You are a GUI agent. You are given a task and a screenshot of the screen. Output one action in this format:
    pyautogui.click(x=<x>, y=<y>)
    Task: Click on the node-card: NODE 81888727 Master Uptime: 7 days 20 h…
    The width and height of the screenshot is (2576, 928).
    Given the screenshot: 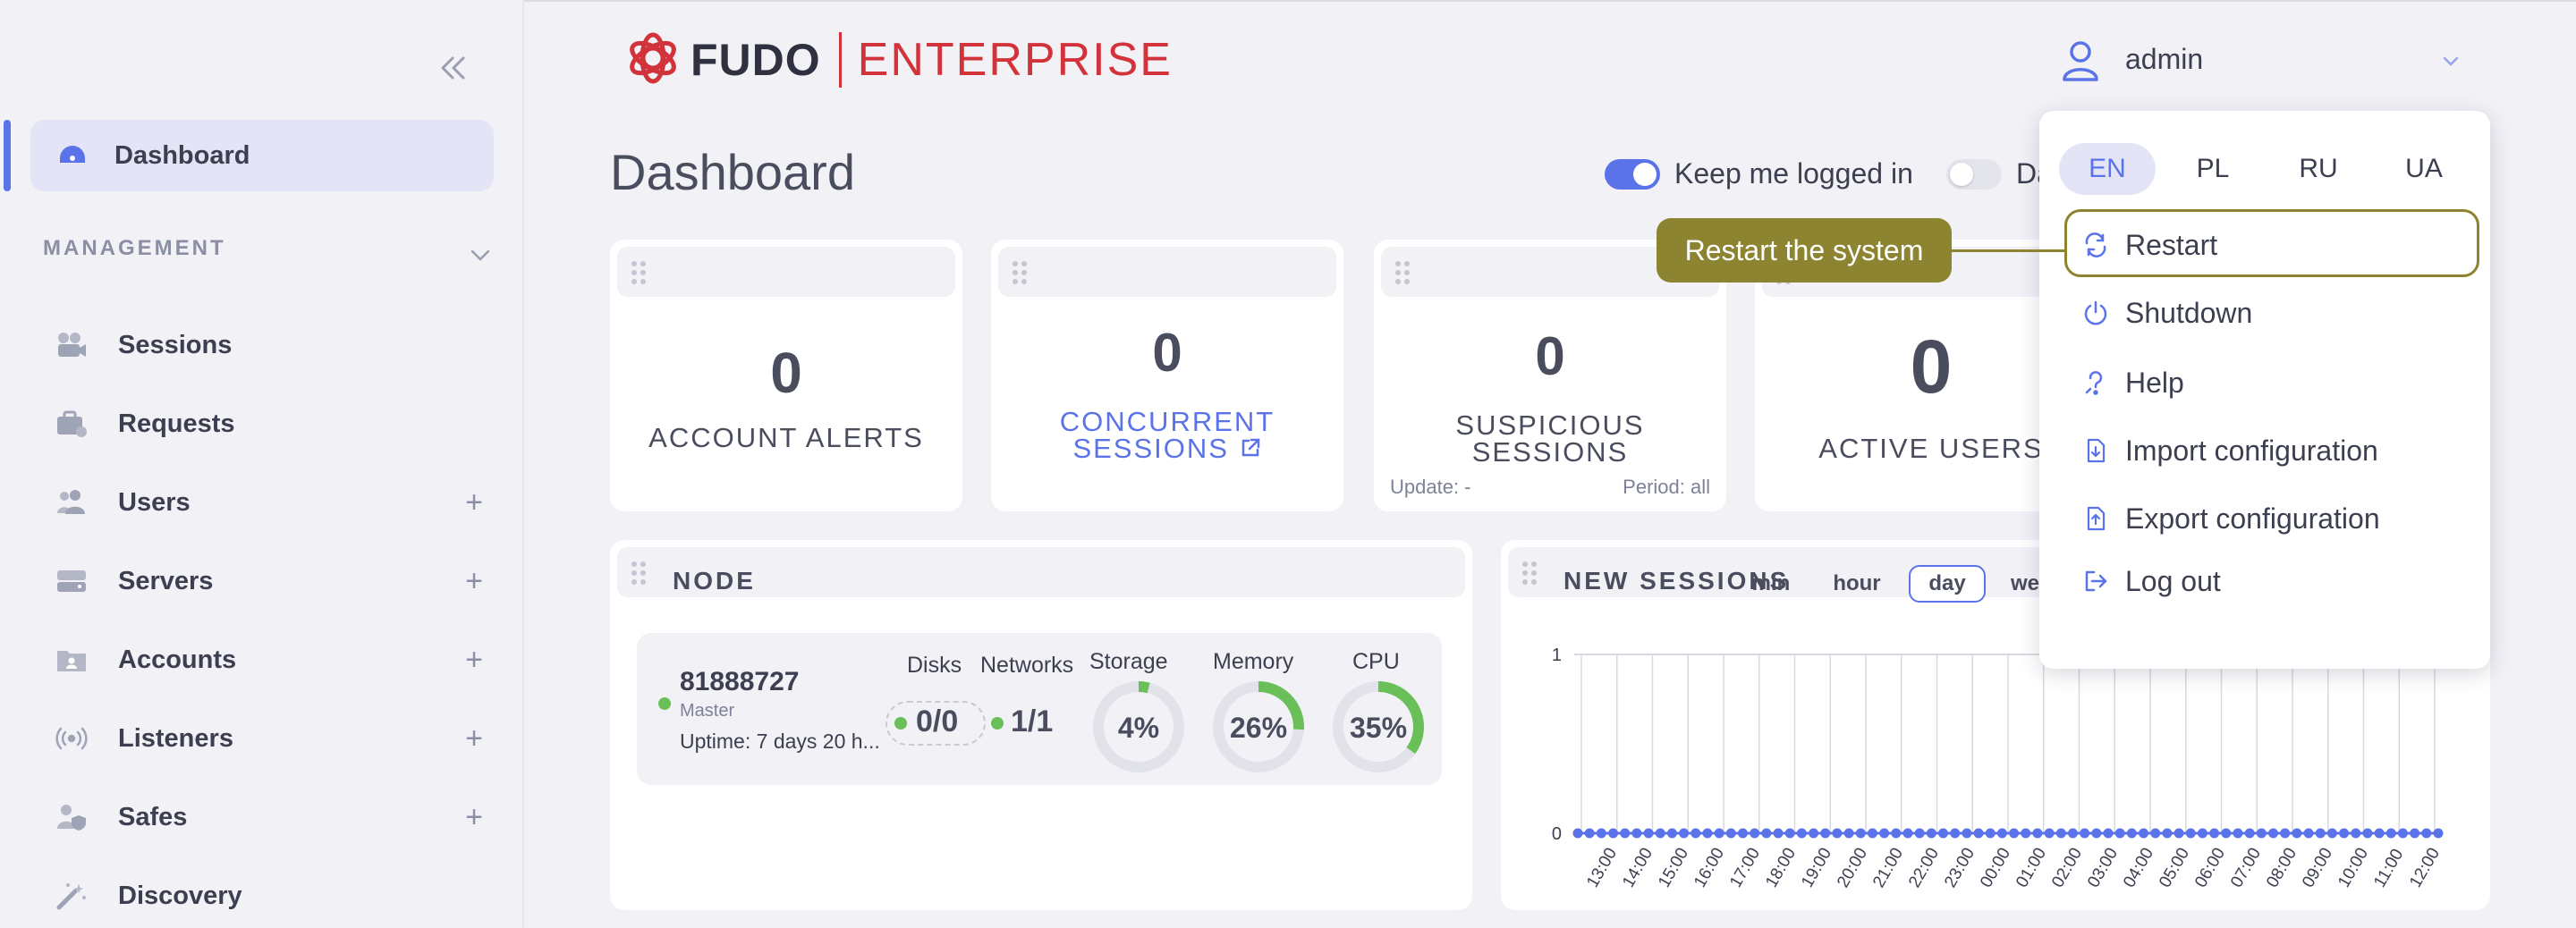 What is the action you would take?
    pyautogui.click(x=1041, y=725)
    